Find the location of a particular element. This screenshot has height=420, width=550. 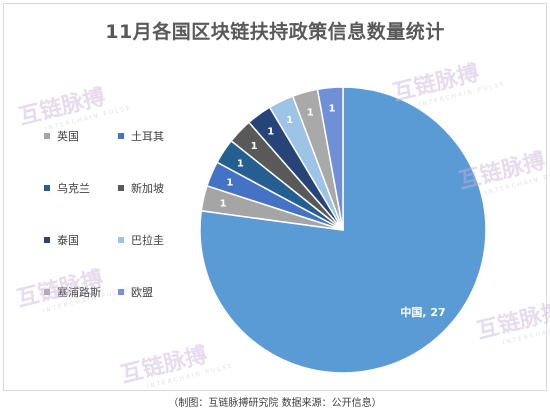

legend-item-5: 泰国 is located at coordinates (61, 240).